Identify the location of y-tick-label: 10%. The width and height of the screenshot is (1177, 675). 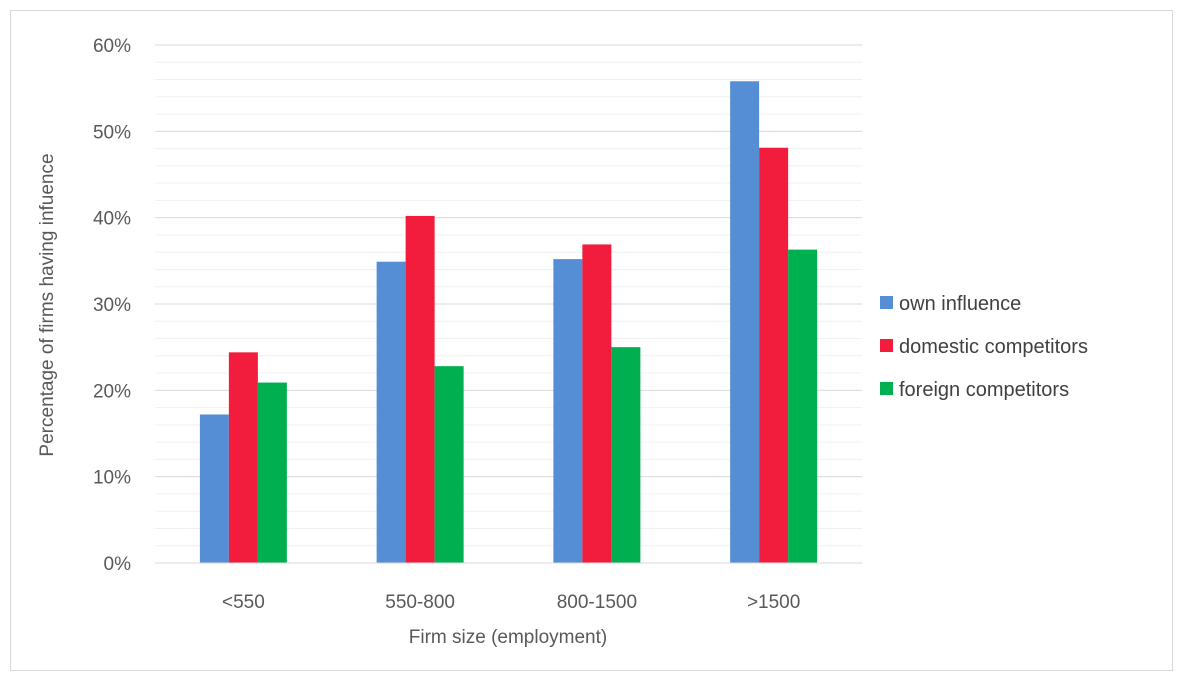
(112, 478).